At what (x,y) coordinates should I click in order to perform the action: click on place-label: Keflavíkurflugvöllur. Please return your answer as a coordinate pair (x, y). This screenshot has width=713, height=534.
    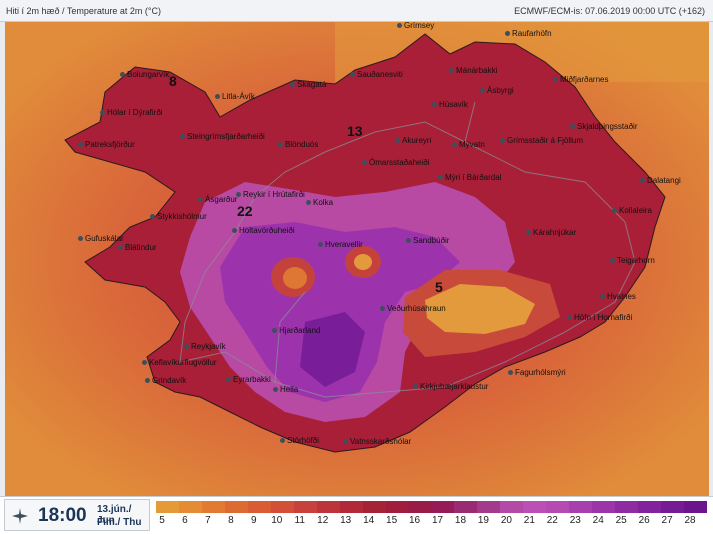
    Looking at the image, I should click on (179, 362).